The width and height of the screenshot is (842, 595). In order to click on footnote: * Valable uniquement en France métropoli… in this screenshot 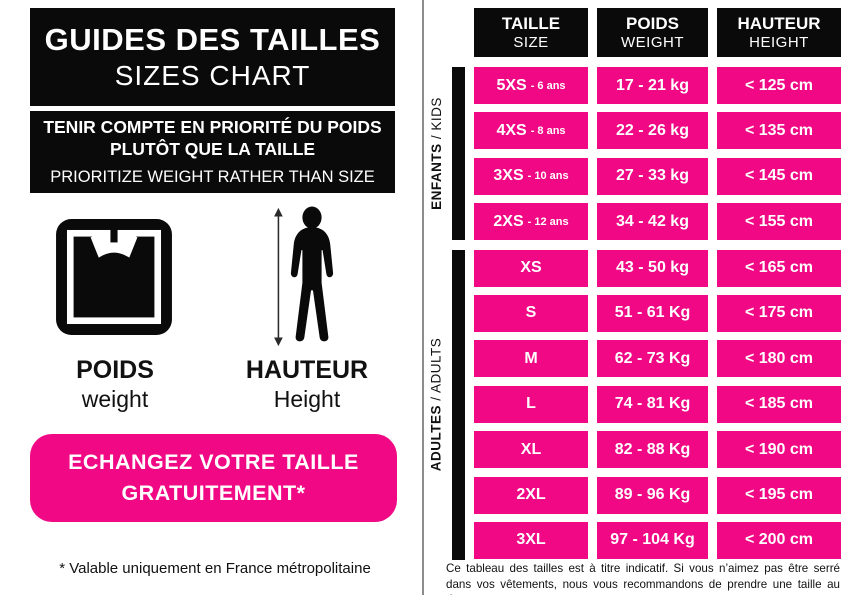, I will do `click(215, 568)`.